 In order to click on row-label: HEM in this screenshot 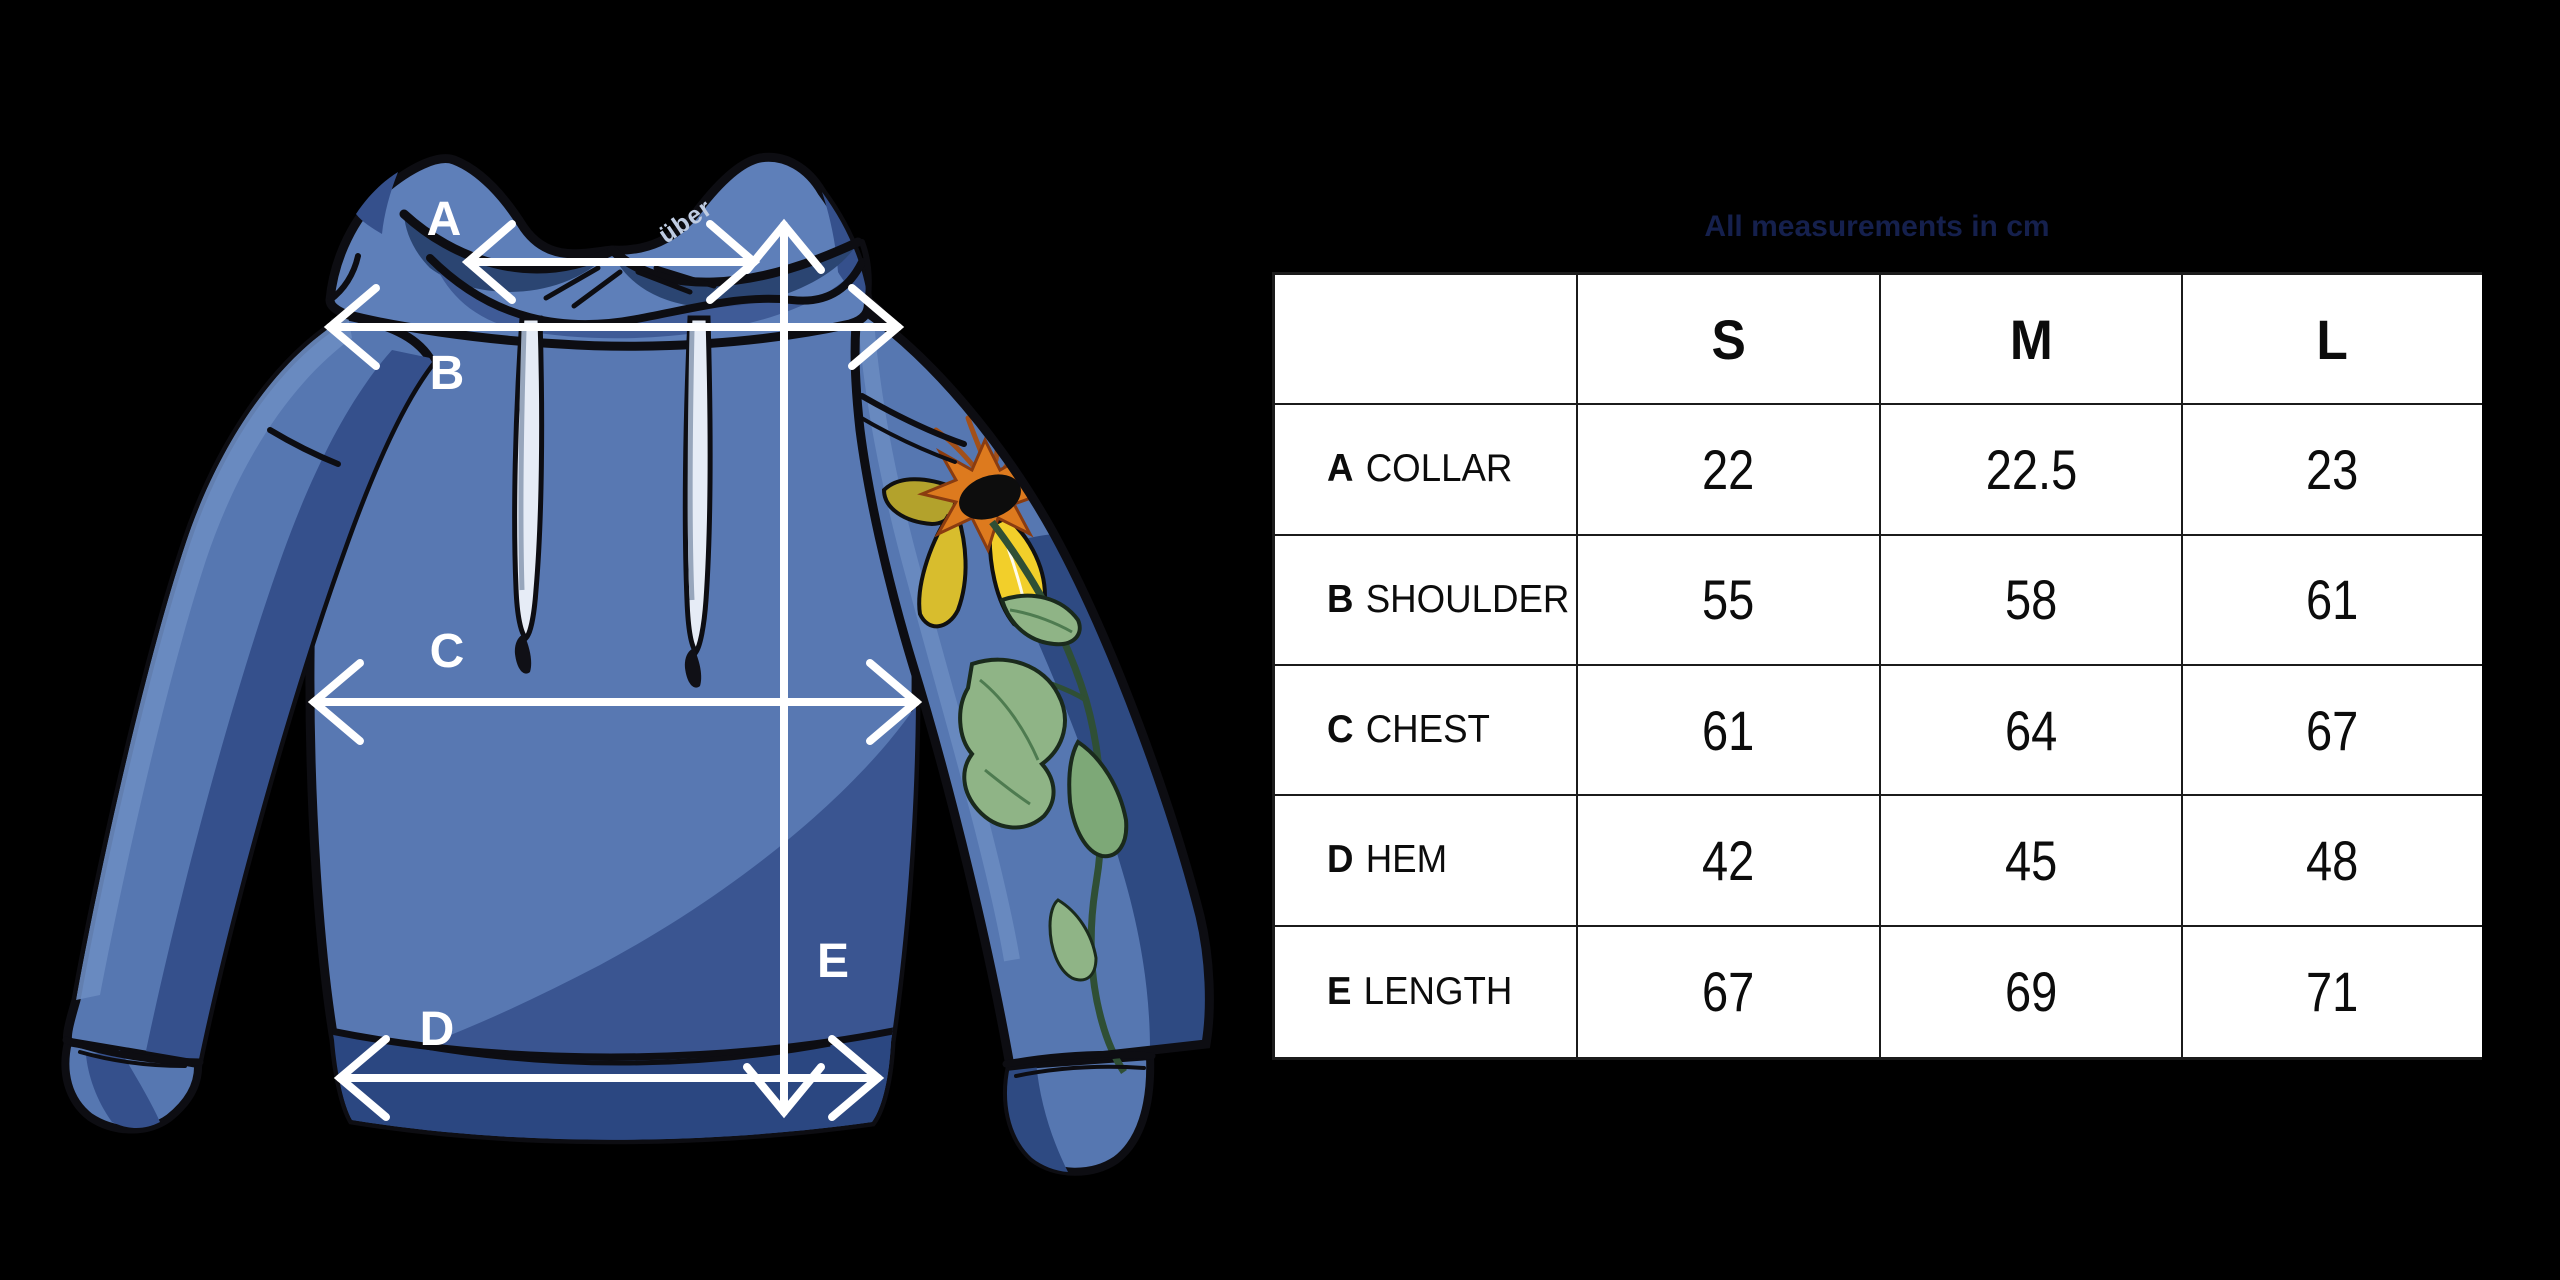, I will do `click(1406, 860)`.